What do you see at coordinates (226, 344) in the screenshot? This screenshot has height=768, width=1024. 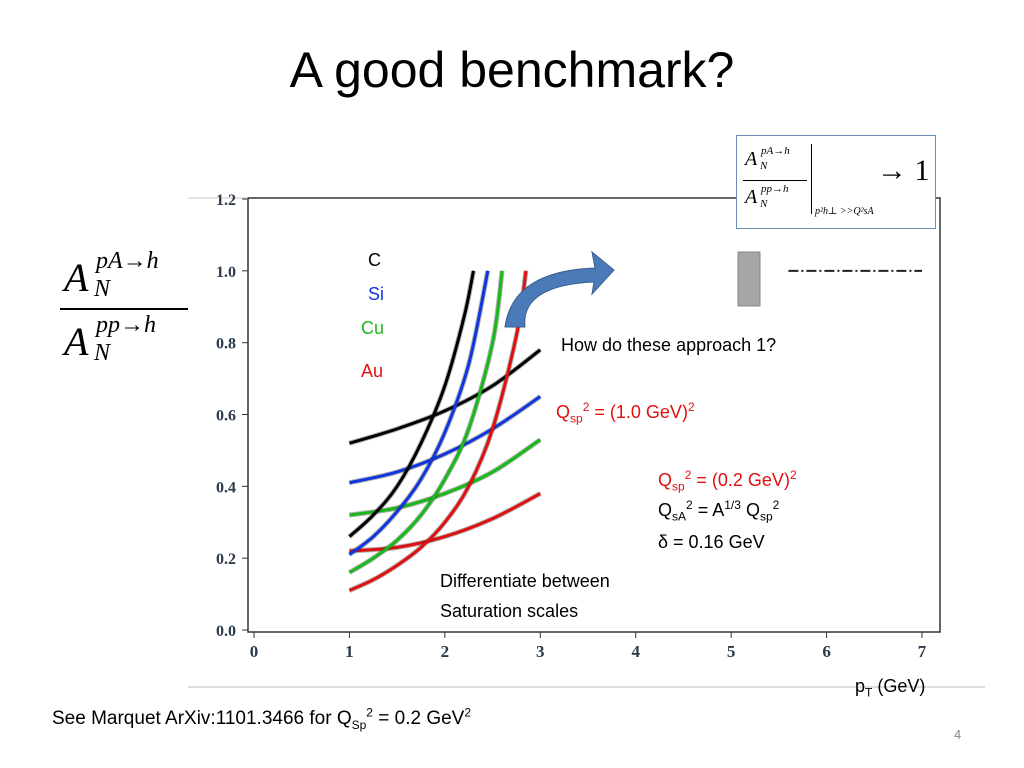 I see `y-tick-label: 0.8` at bounding box center [226, 344].